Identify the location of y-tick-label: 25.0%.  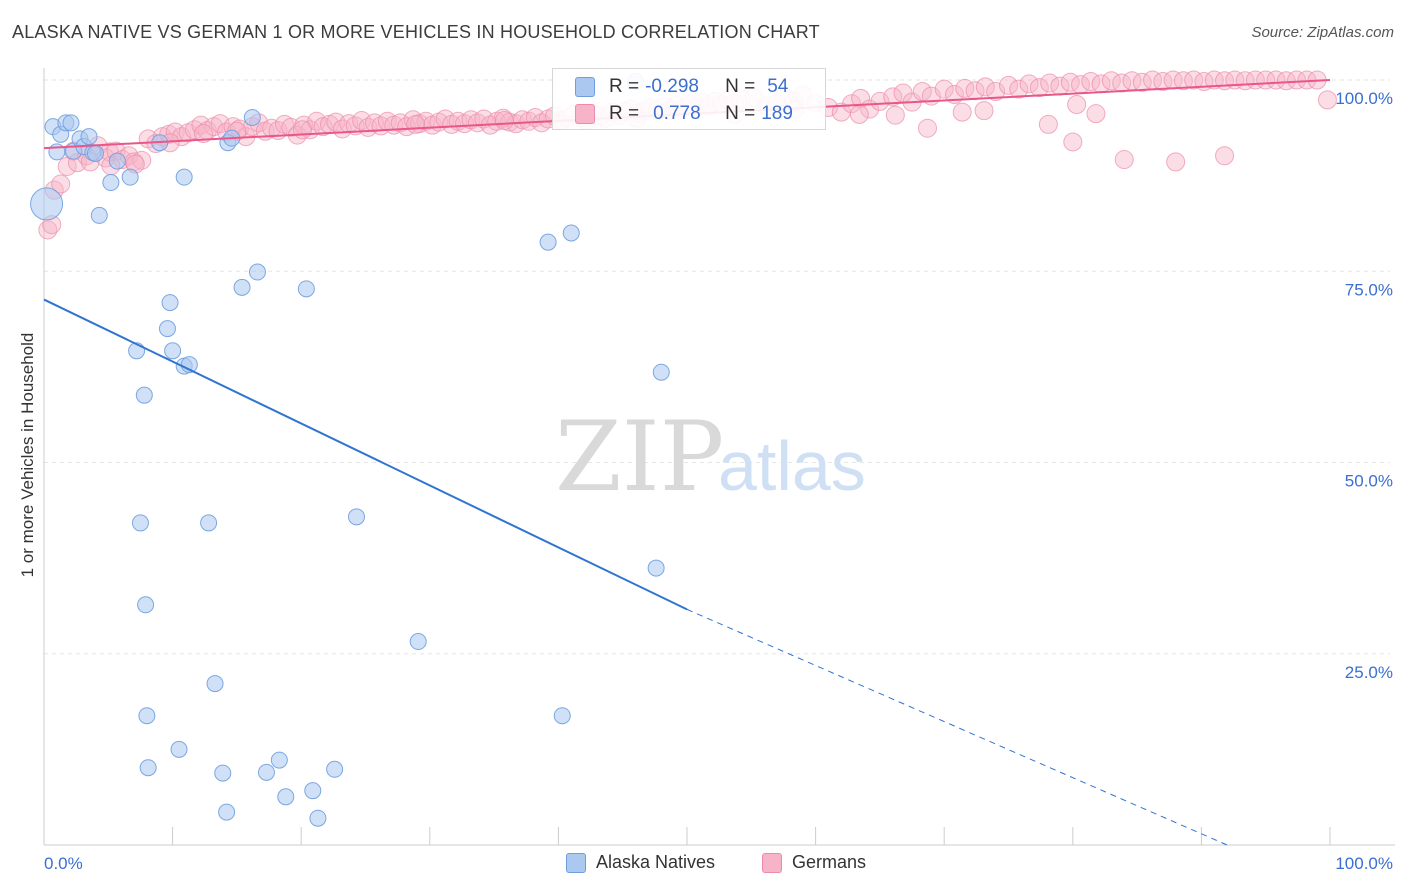
(1369, 672).